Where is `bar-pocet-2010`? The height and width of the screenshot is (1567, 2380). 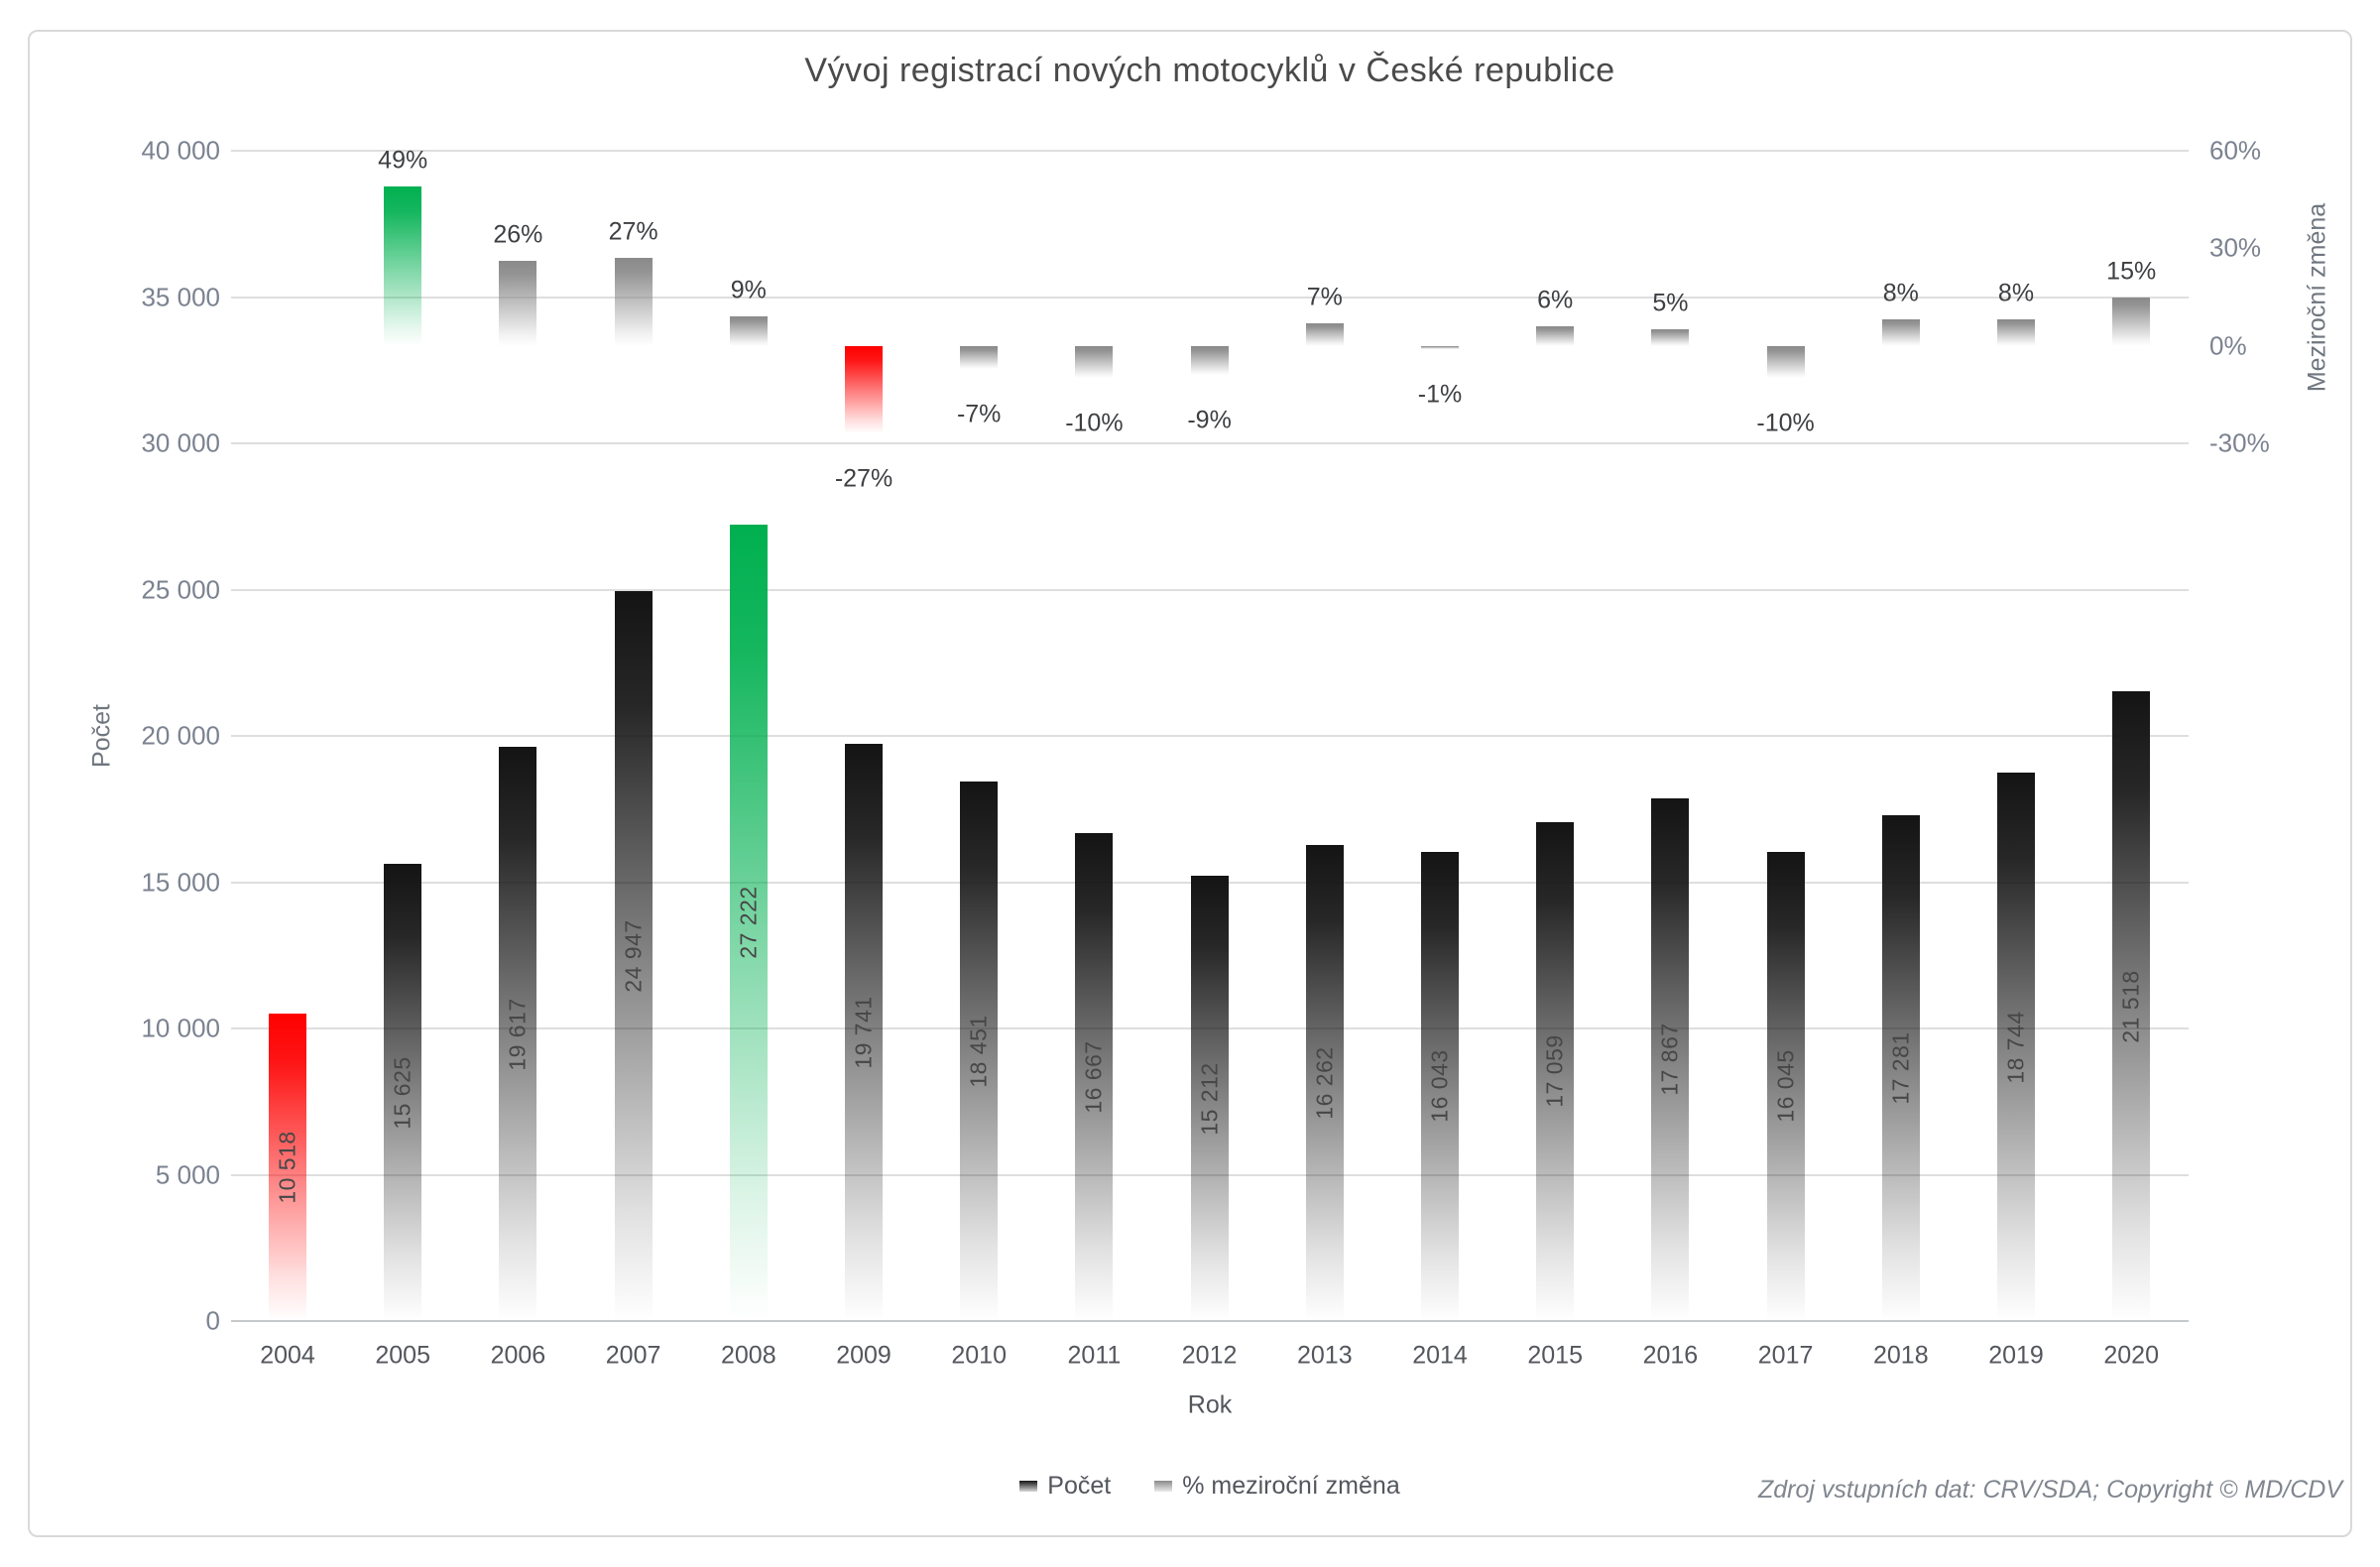 bar-pocet-2010 is located at coordinates (979, 1051).